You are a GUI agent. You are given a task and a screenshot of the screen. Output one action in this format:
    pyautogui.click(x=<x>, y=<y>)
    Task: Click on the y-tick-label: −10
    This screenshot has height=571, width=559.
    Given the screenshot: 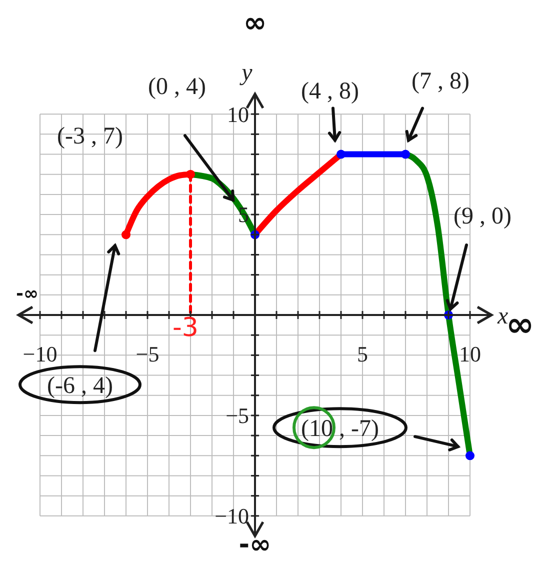 What is the action you would take?
    pyautogui.click(x=231, y=516)
    